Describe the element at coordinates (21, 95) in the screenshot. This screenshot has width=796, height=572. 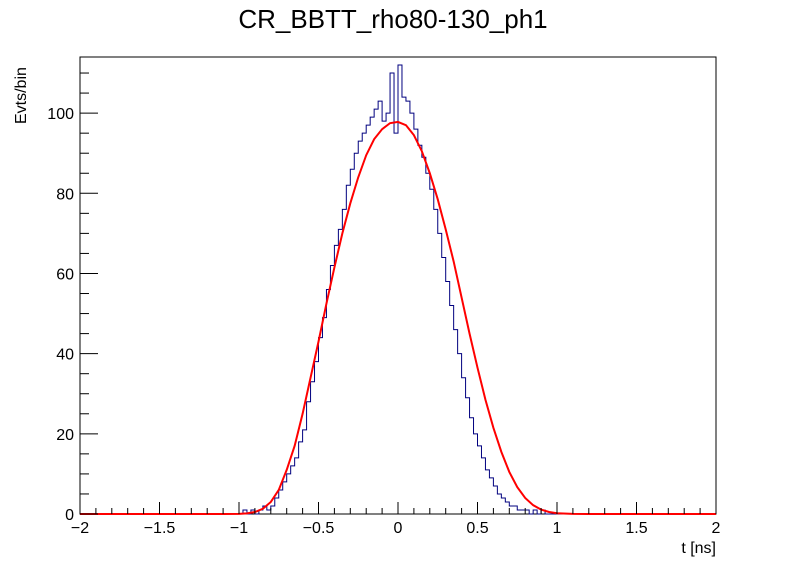
I see `y-axis-label: Evts/bin` at that location.